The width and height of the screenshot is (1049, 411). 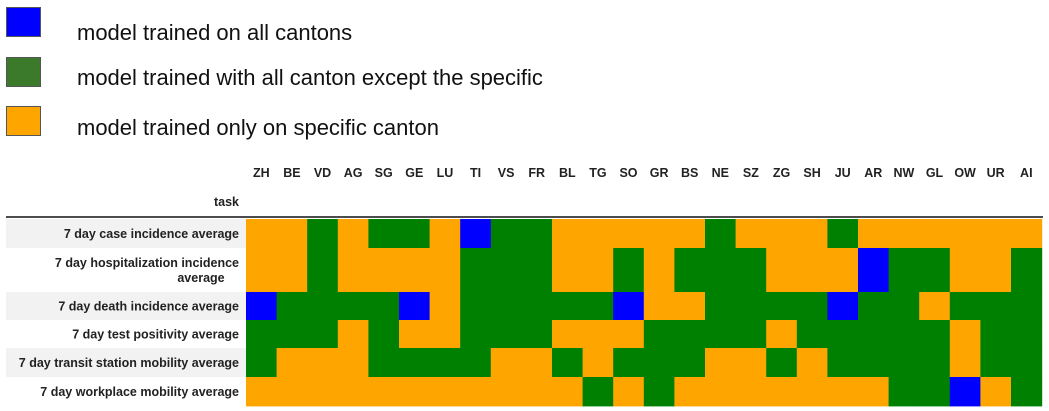 I want to click on column-label: ZH, so click(x=261, y=173).